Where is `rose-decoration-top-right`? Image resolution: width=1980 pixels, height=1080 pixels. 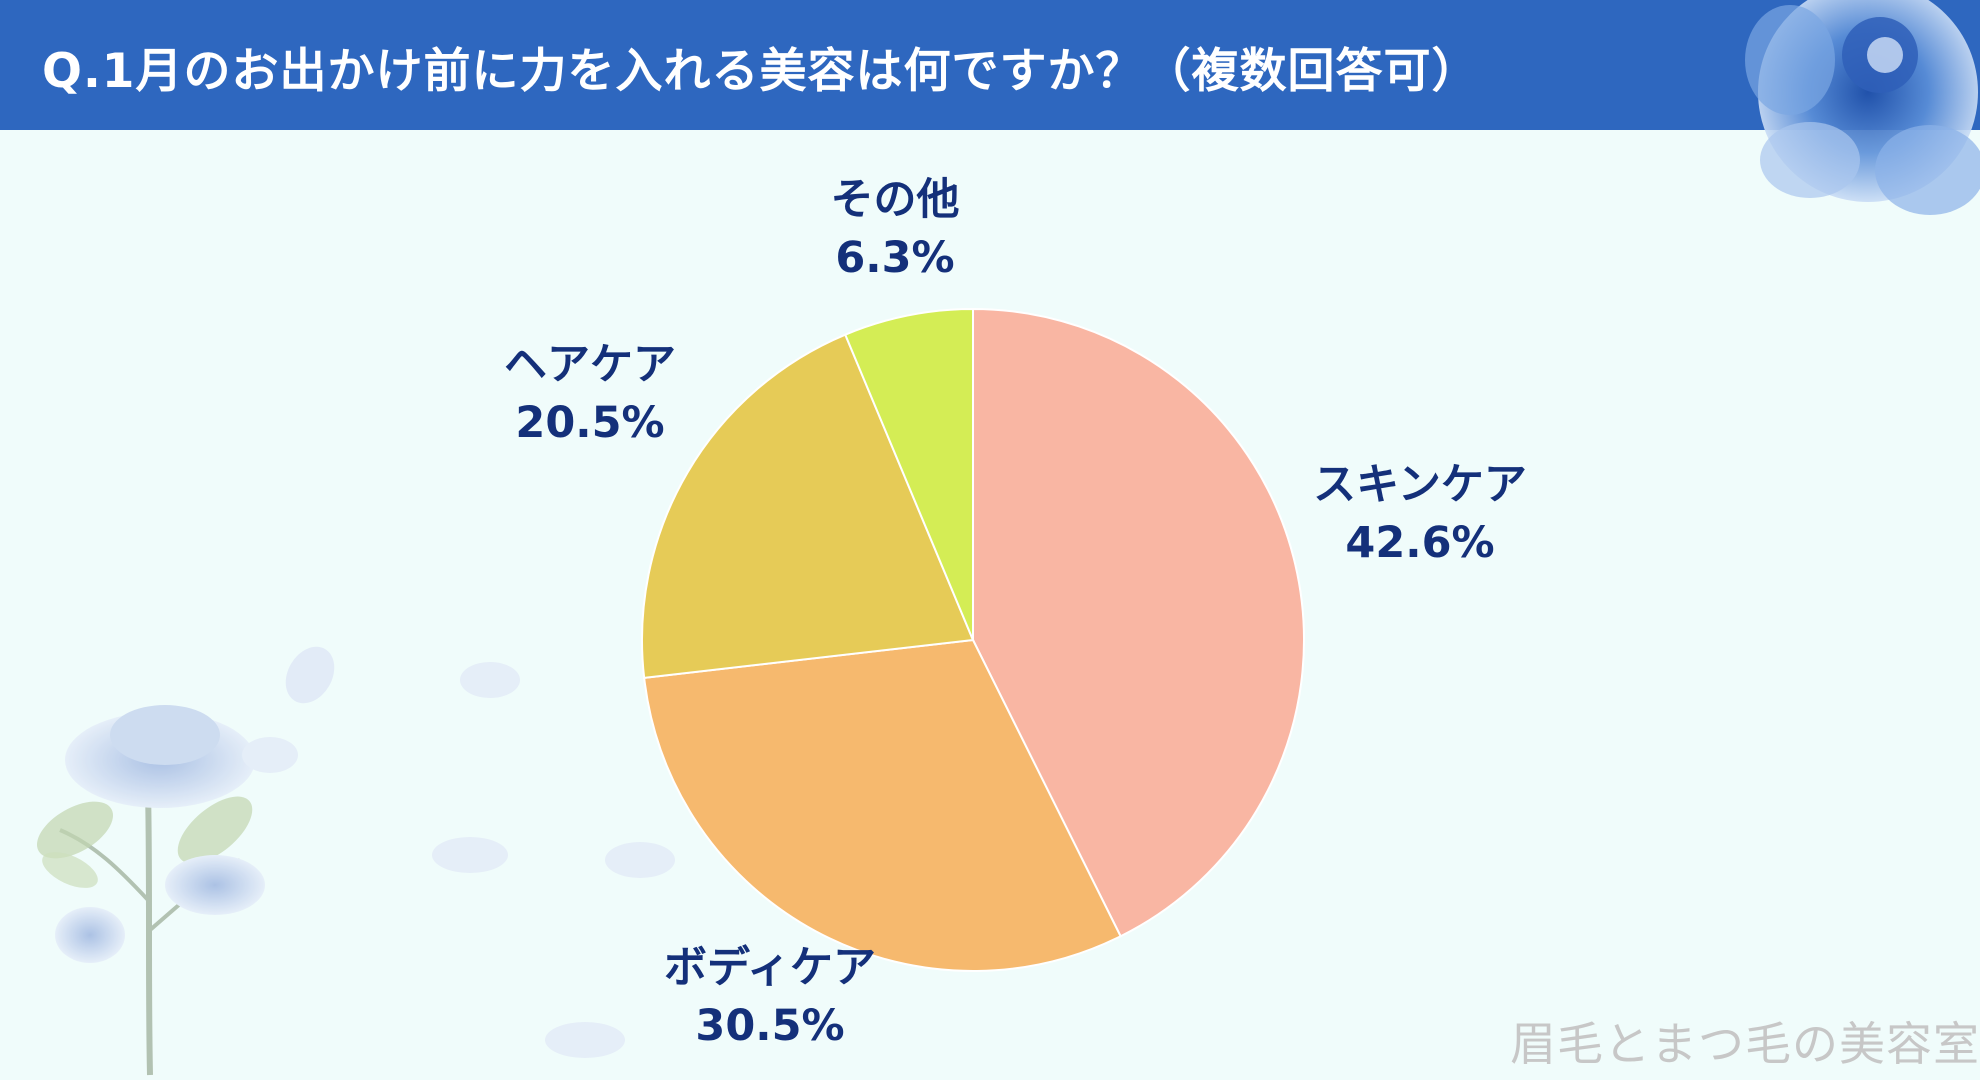
rose-decoration-top-right is located at coordinates (1862, 107).